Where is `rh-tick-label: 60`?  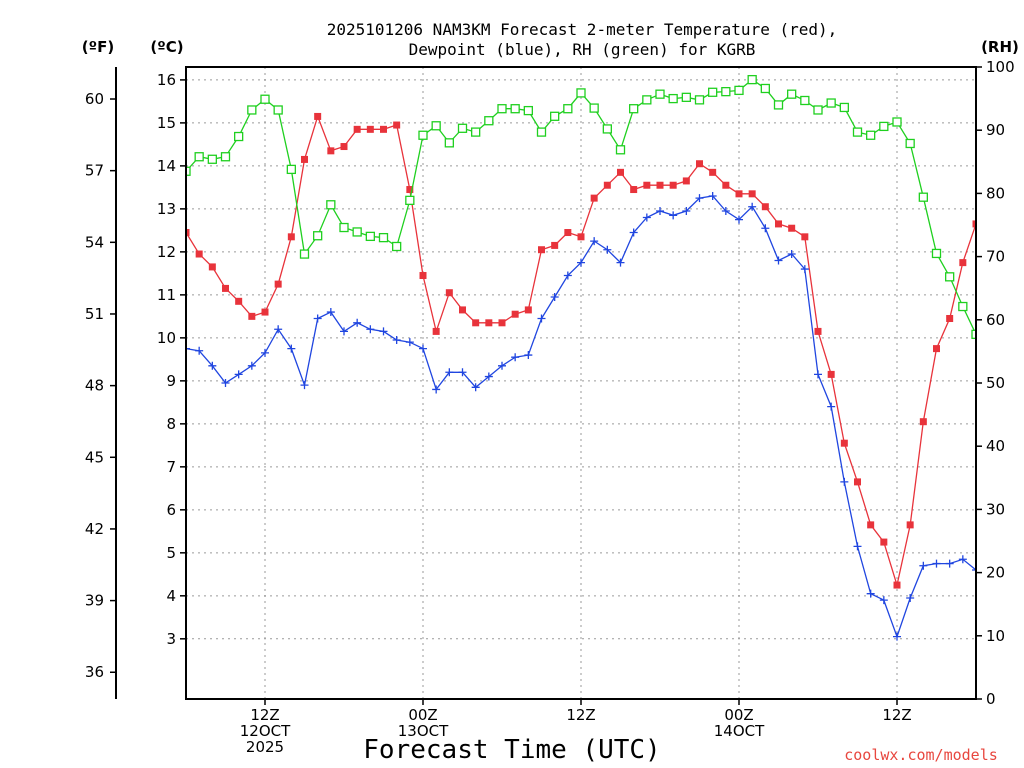 rh-tick-label: 60 is located at coordinates (995, 320).